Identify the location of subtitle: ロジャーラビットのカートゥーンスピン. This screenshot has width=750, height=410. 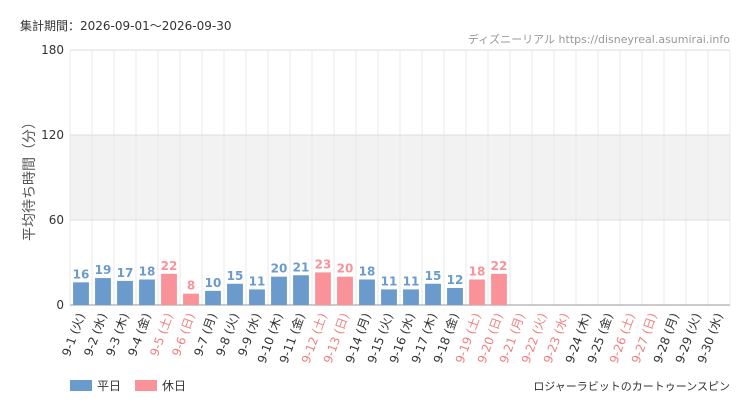
(631, 386).